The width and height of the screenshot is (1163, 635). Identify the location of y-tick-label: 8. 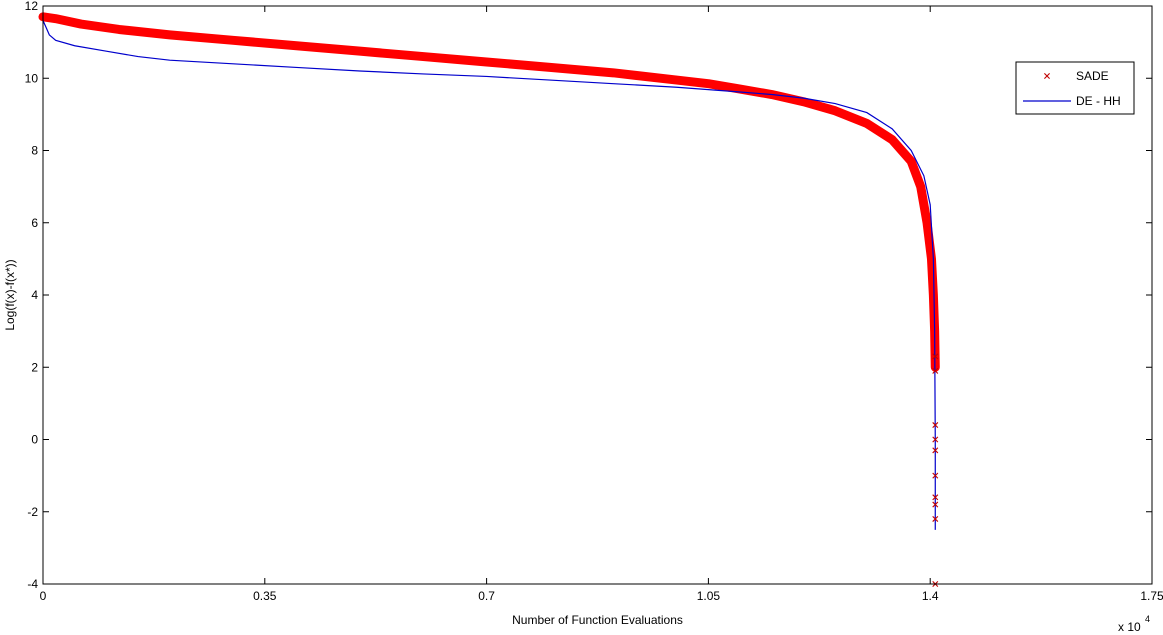
(34, 151).